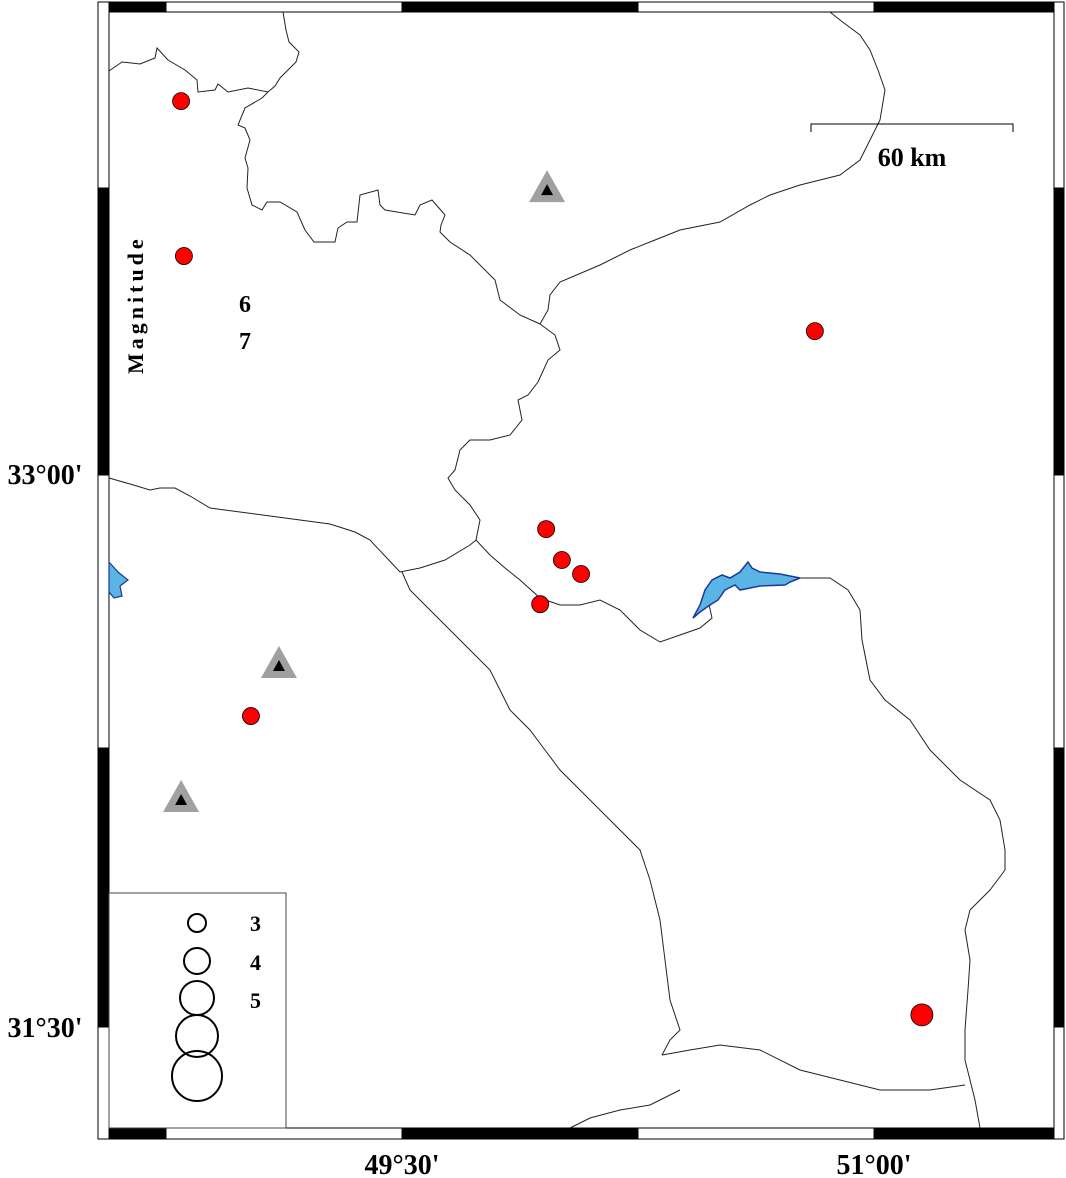 This screenshot has height=1178, width=1066. I want to click on legend-label: 5, so click(255, 1000).